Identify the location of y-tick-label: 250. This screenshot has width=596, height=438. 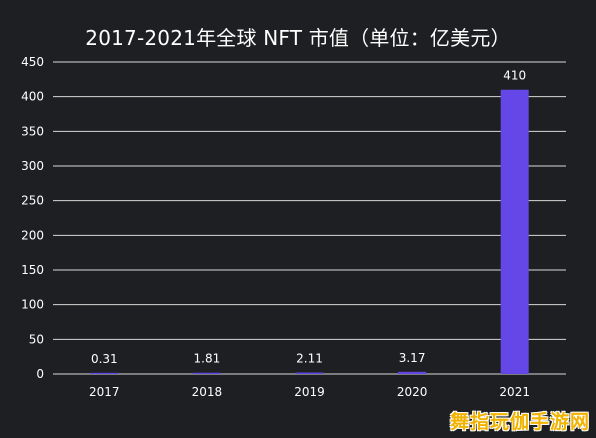
(32, 201).